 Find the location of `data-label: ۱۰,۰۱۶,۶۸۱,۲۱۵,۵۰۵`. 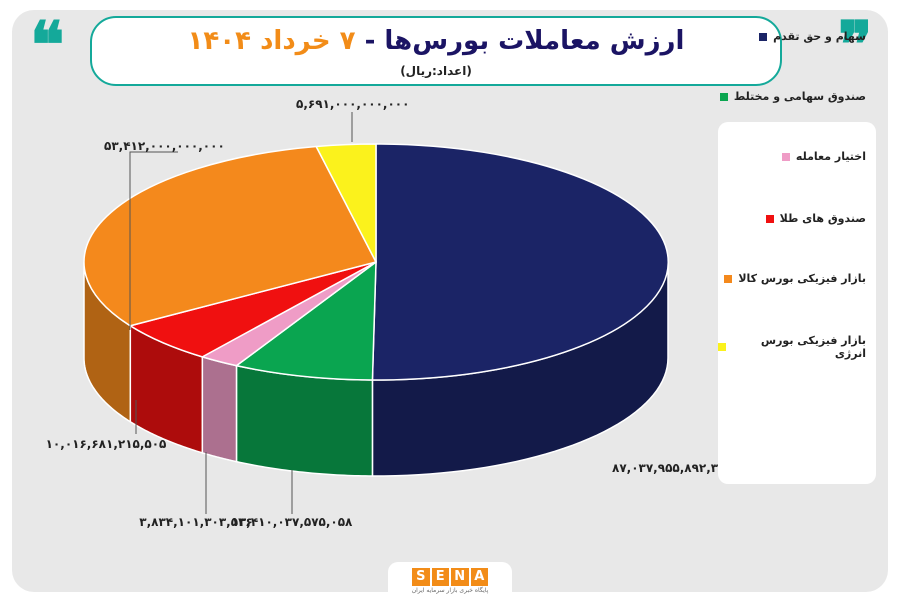

data-label: ۱۰,۰۱۶,۶۸۱,۲۱۵,۵۰۵ is located at coordinates (106, 444).